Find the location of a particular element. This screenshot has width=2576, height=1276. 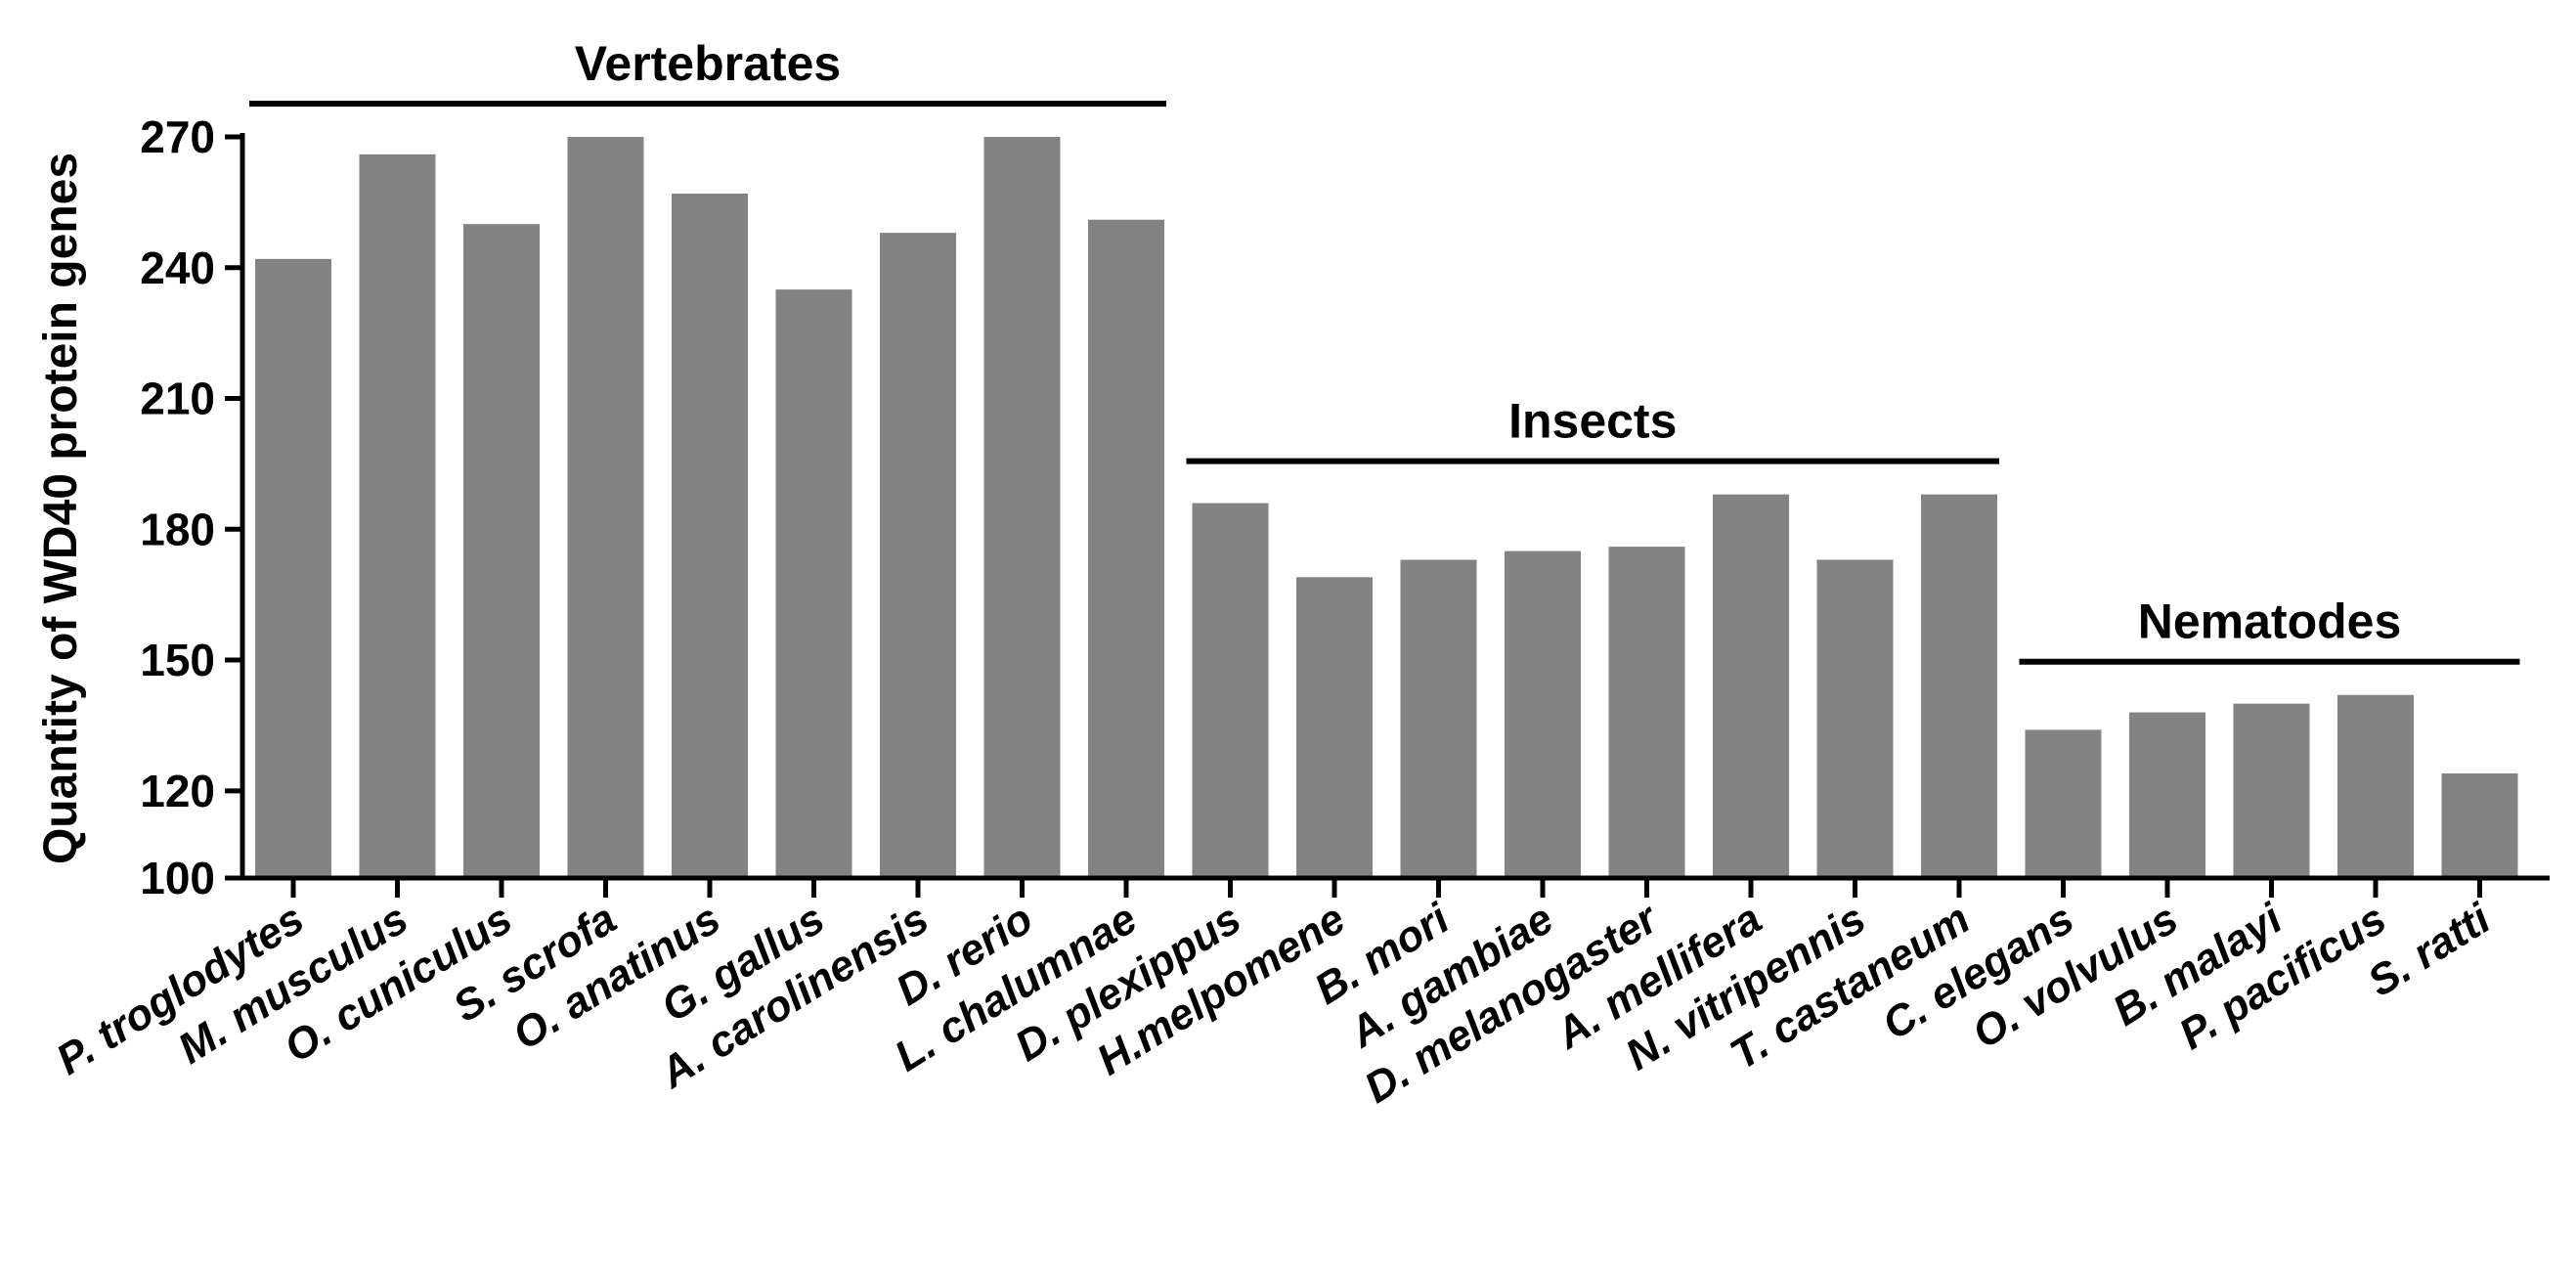

bar-h-melpomene is located at coordinates (1334, 727).